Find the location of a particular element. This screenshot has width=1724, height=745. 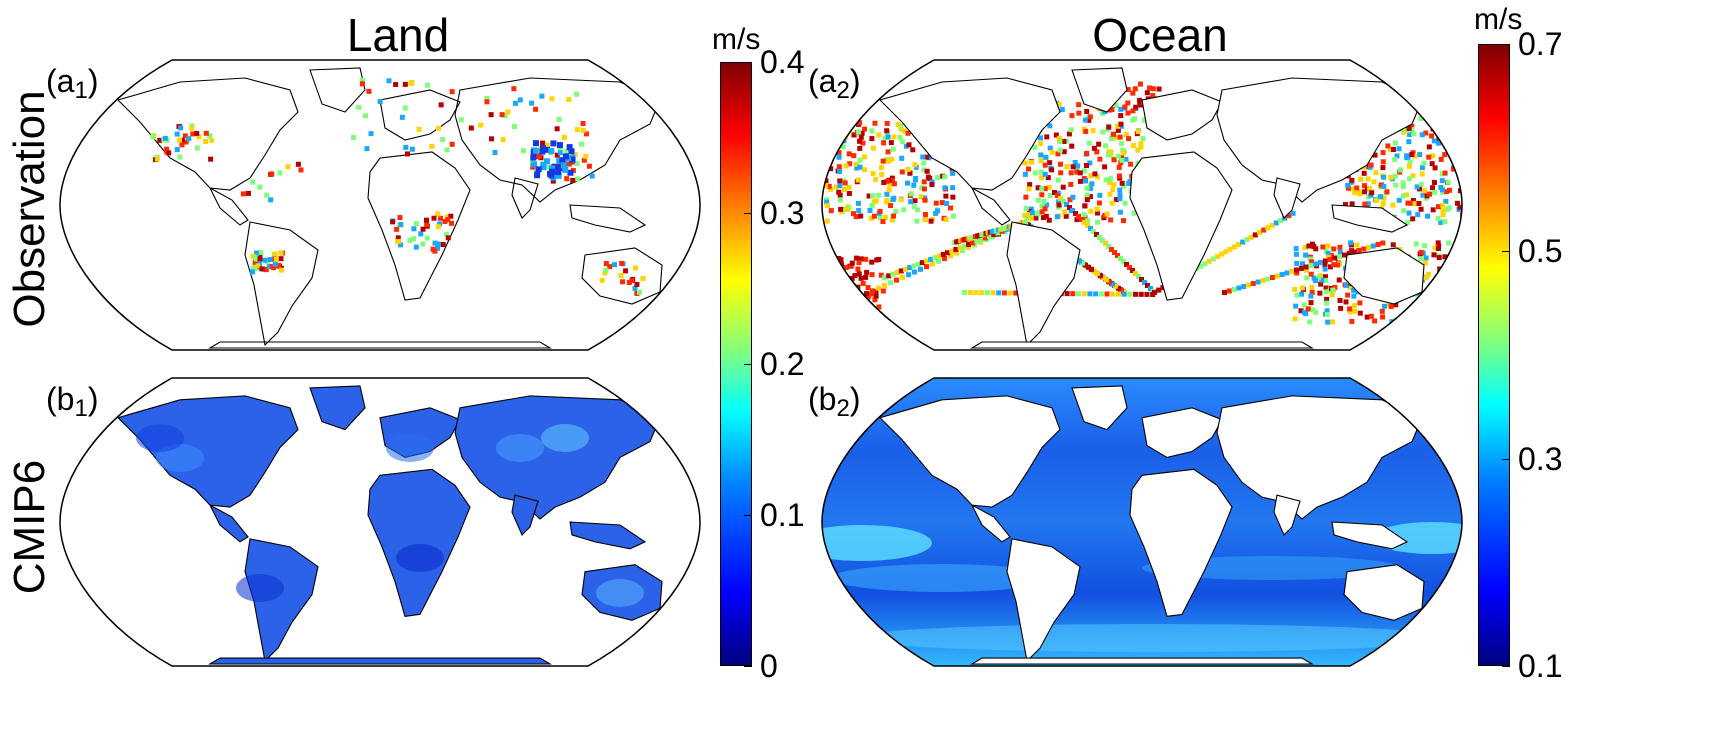

colorbar-tick-label: 0.7 is located at coordinates (1540, 44).